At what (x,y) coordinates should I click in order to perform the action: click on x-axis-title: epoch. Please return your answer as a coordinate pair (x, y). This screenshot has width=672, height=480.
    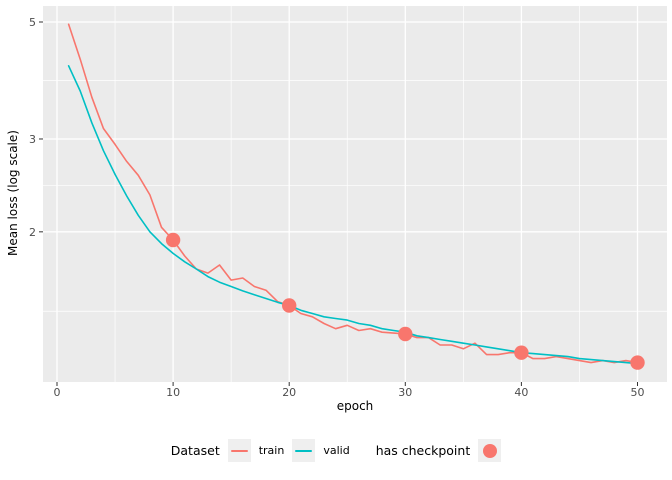
    Looking at the image, I should click on (355, 406).